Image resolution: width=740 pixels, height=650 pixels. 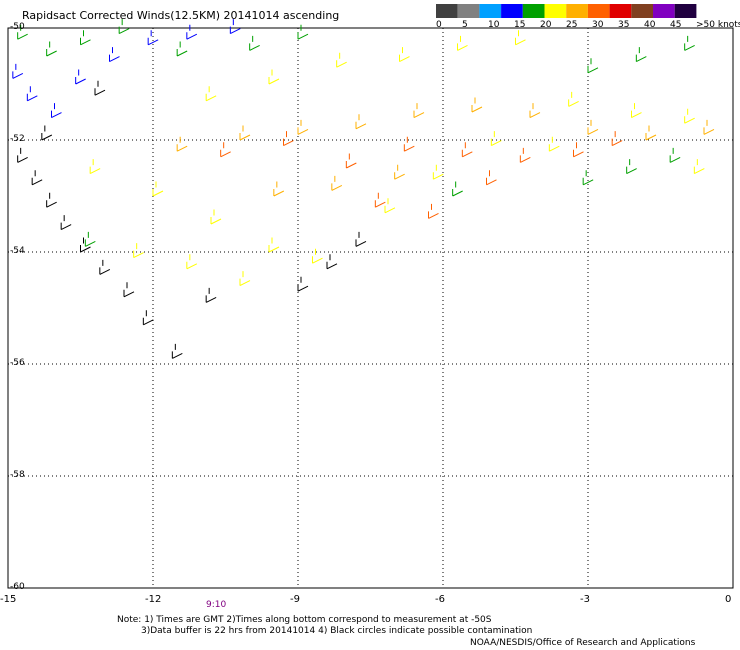 I want to click on legend-label: >50 knots, so click(x=718, y=25).